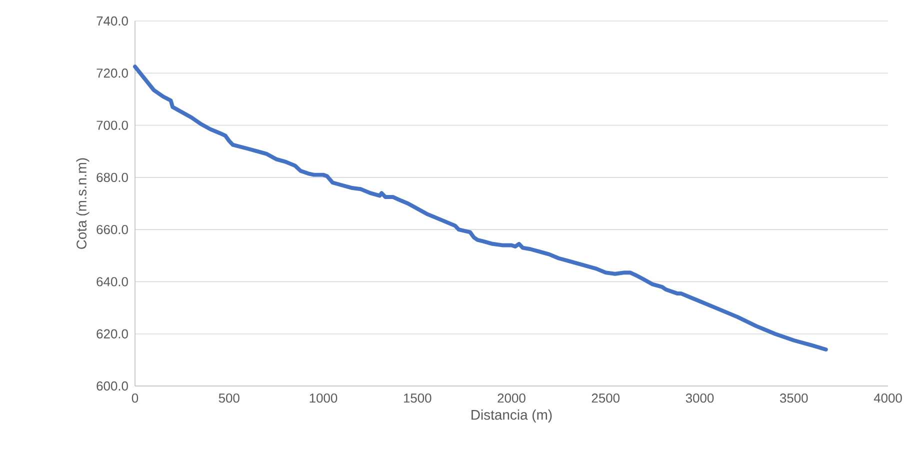 The image size is (923, 472). I want to click on y-tick-label: 740.0, so click(112, 21).